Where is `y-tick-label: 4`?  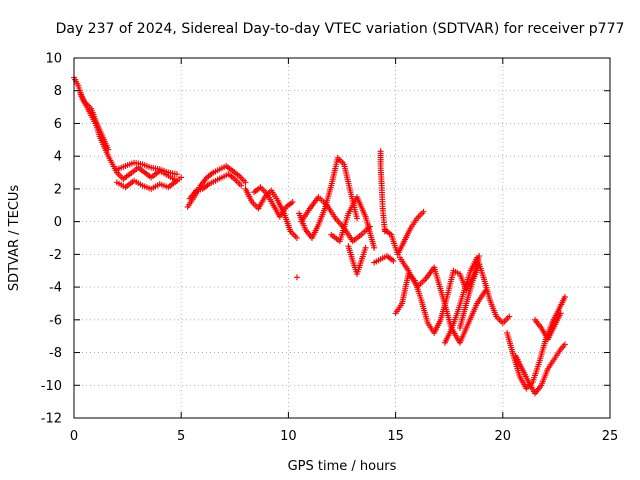
y-tick-label: 4 is located at coordinates (58, 157).